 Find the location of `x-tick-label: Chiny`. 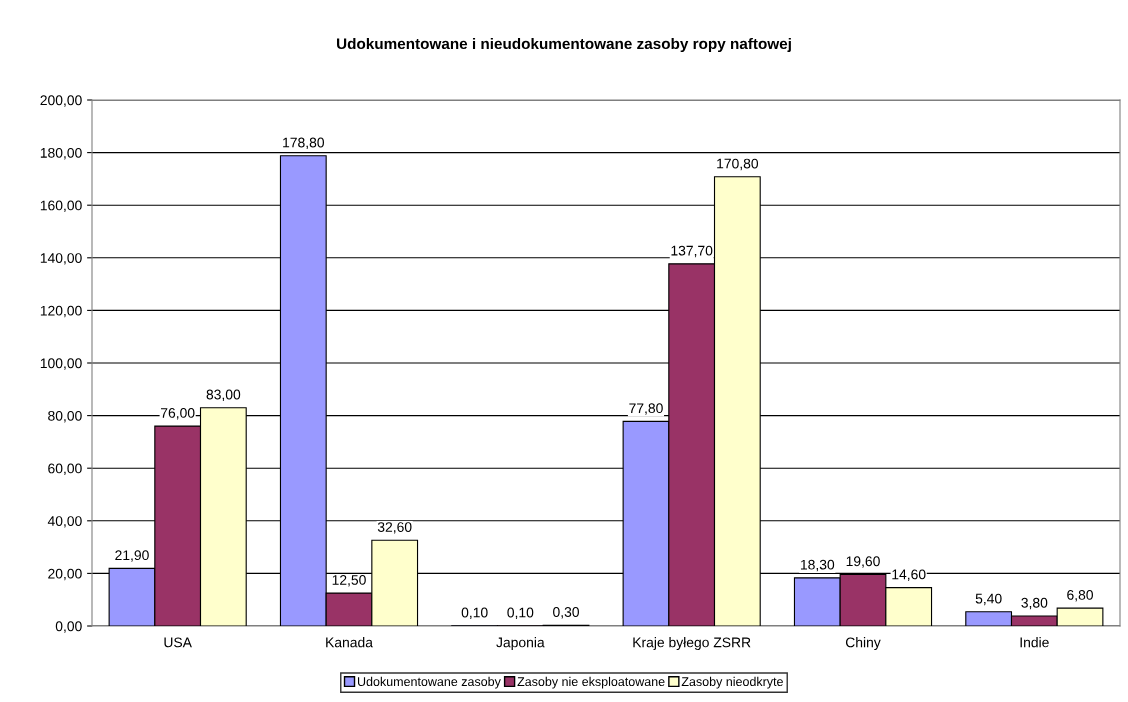

x-tick-label: Chiny is located at coordinates (863, 644).